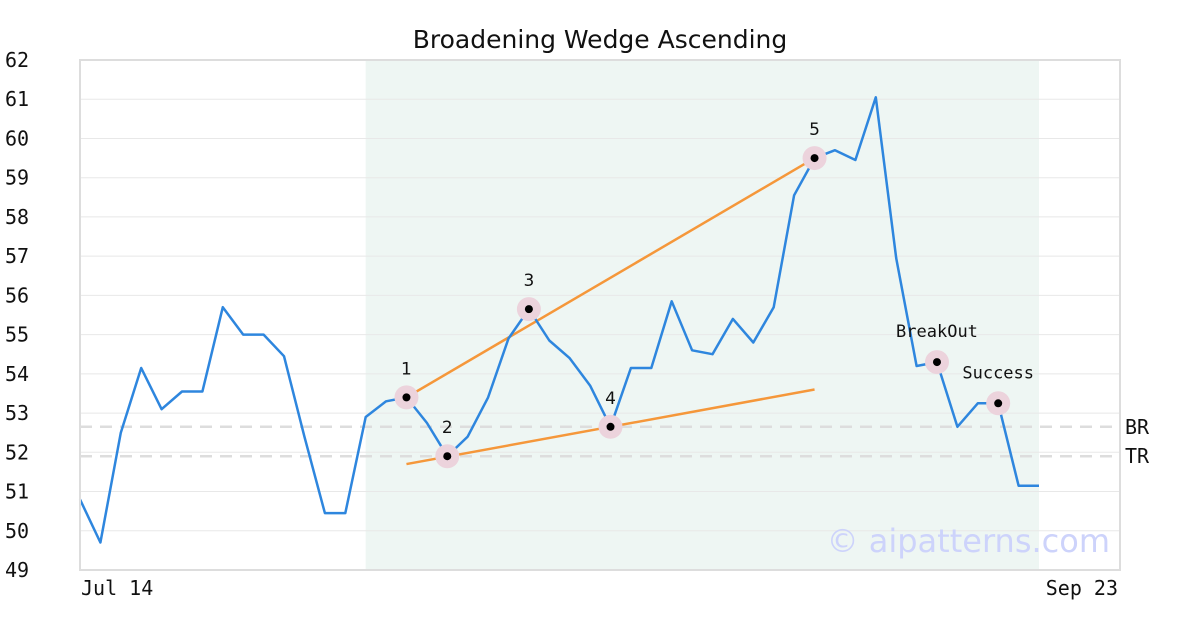 Image resolution: width=1200 pixels, height=630 pixels. Describe the element at coordinates (447, 456) in the screenshot. I see `pattern-point-2-dot` at that location.